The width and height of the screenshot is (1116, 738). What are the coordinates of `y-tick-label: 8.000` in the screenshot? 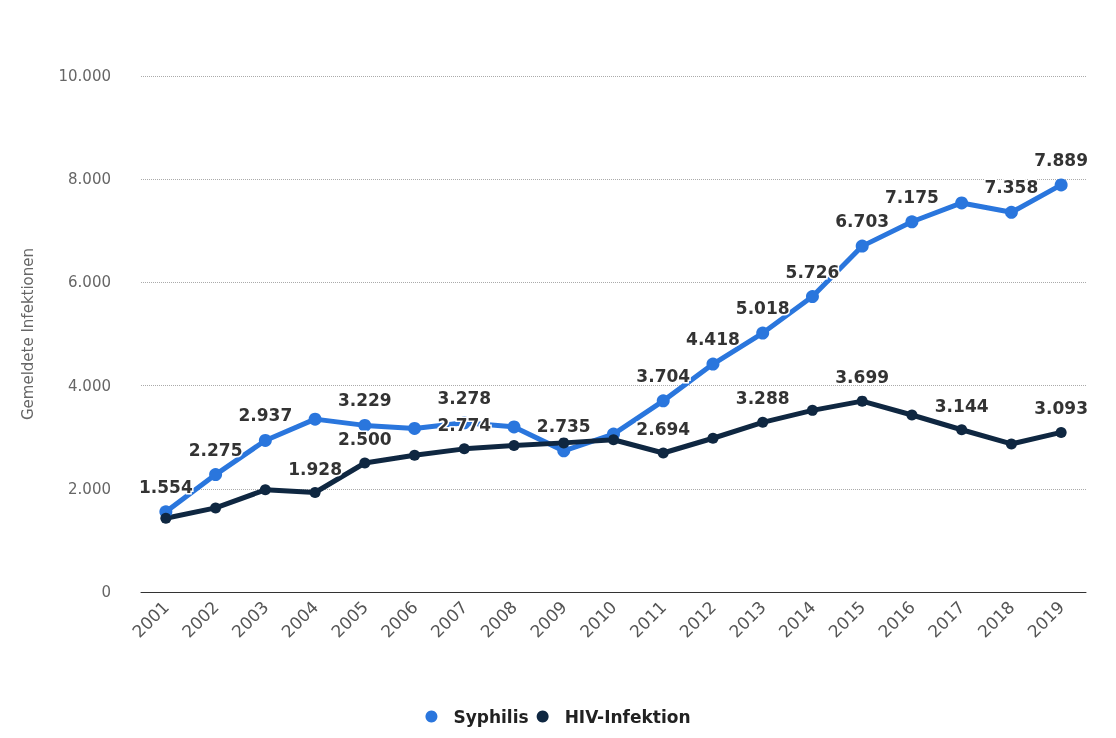 It's located at (89, 179).